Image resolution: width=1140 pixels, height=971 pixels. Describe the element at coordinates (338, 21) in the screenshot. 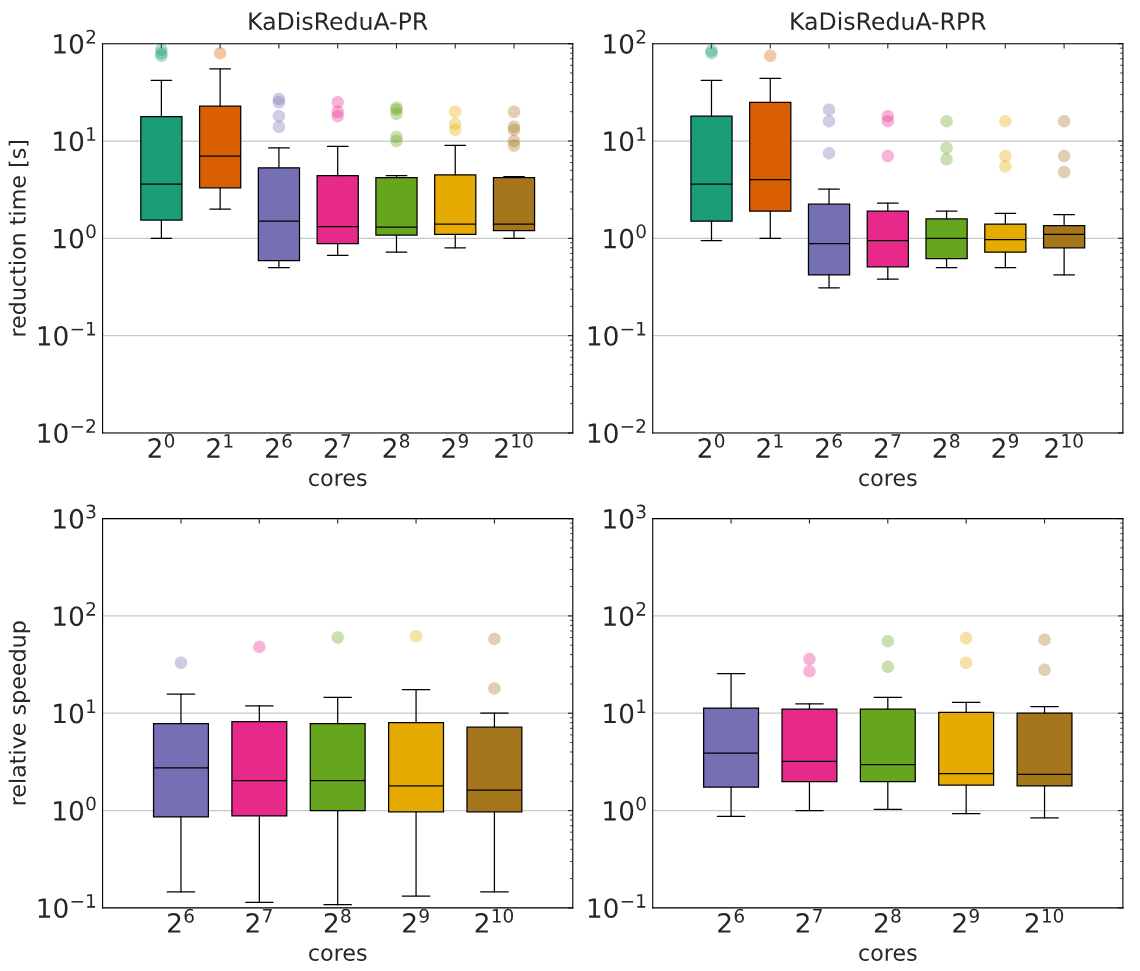

I see `chart-title: KaDisReduA-PR` at that location.